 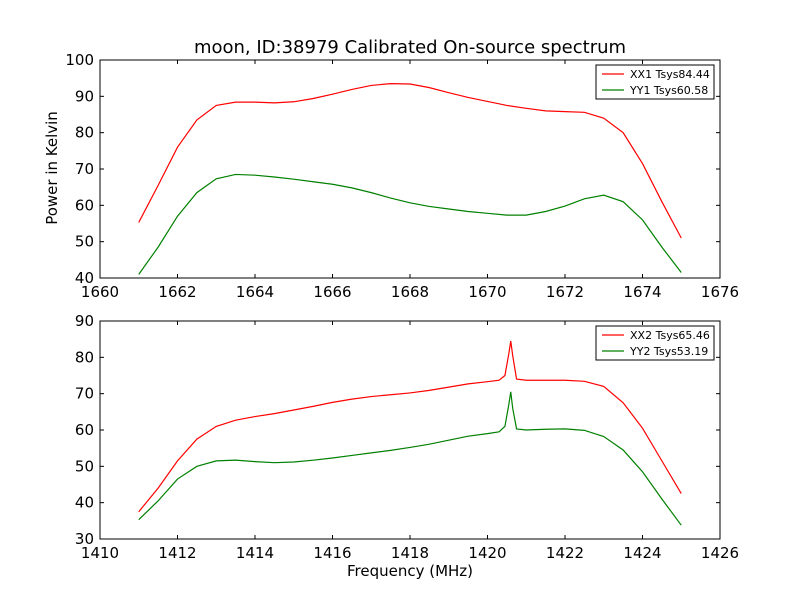 I want to click on y-tick-label: 100, so click(x=79, y=60).